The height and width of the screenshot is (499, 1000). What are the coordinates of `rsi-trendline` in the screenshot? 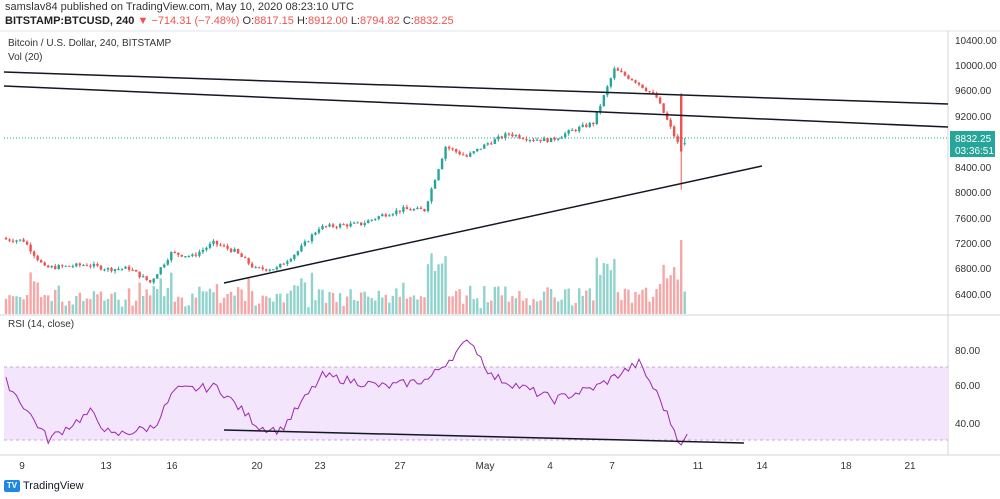 It's located at (484, 436).